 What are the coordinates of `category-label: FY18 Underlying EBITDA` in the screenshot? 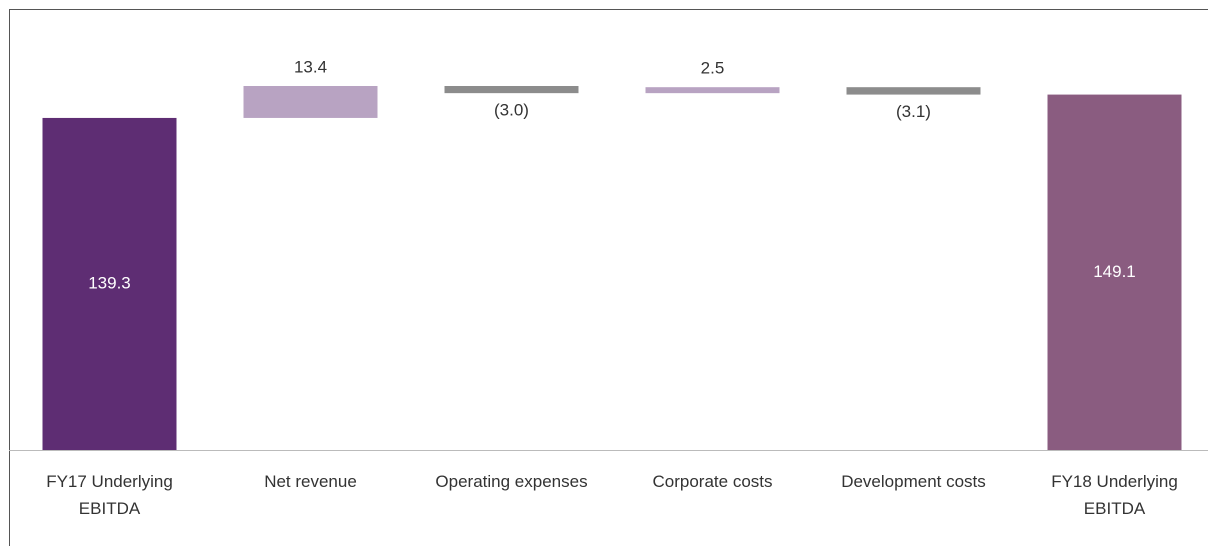 It's located at (1114, 495).